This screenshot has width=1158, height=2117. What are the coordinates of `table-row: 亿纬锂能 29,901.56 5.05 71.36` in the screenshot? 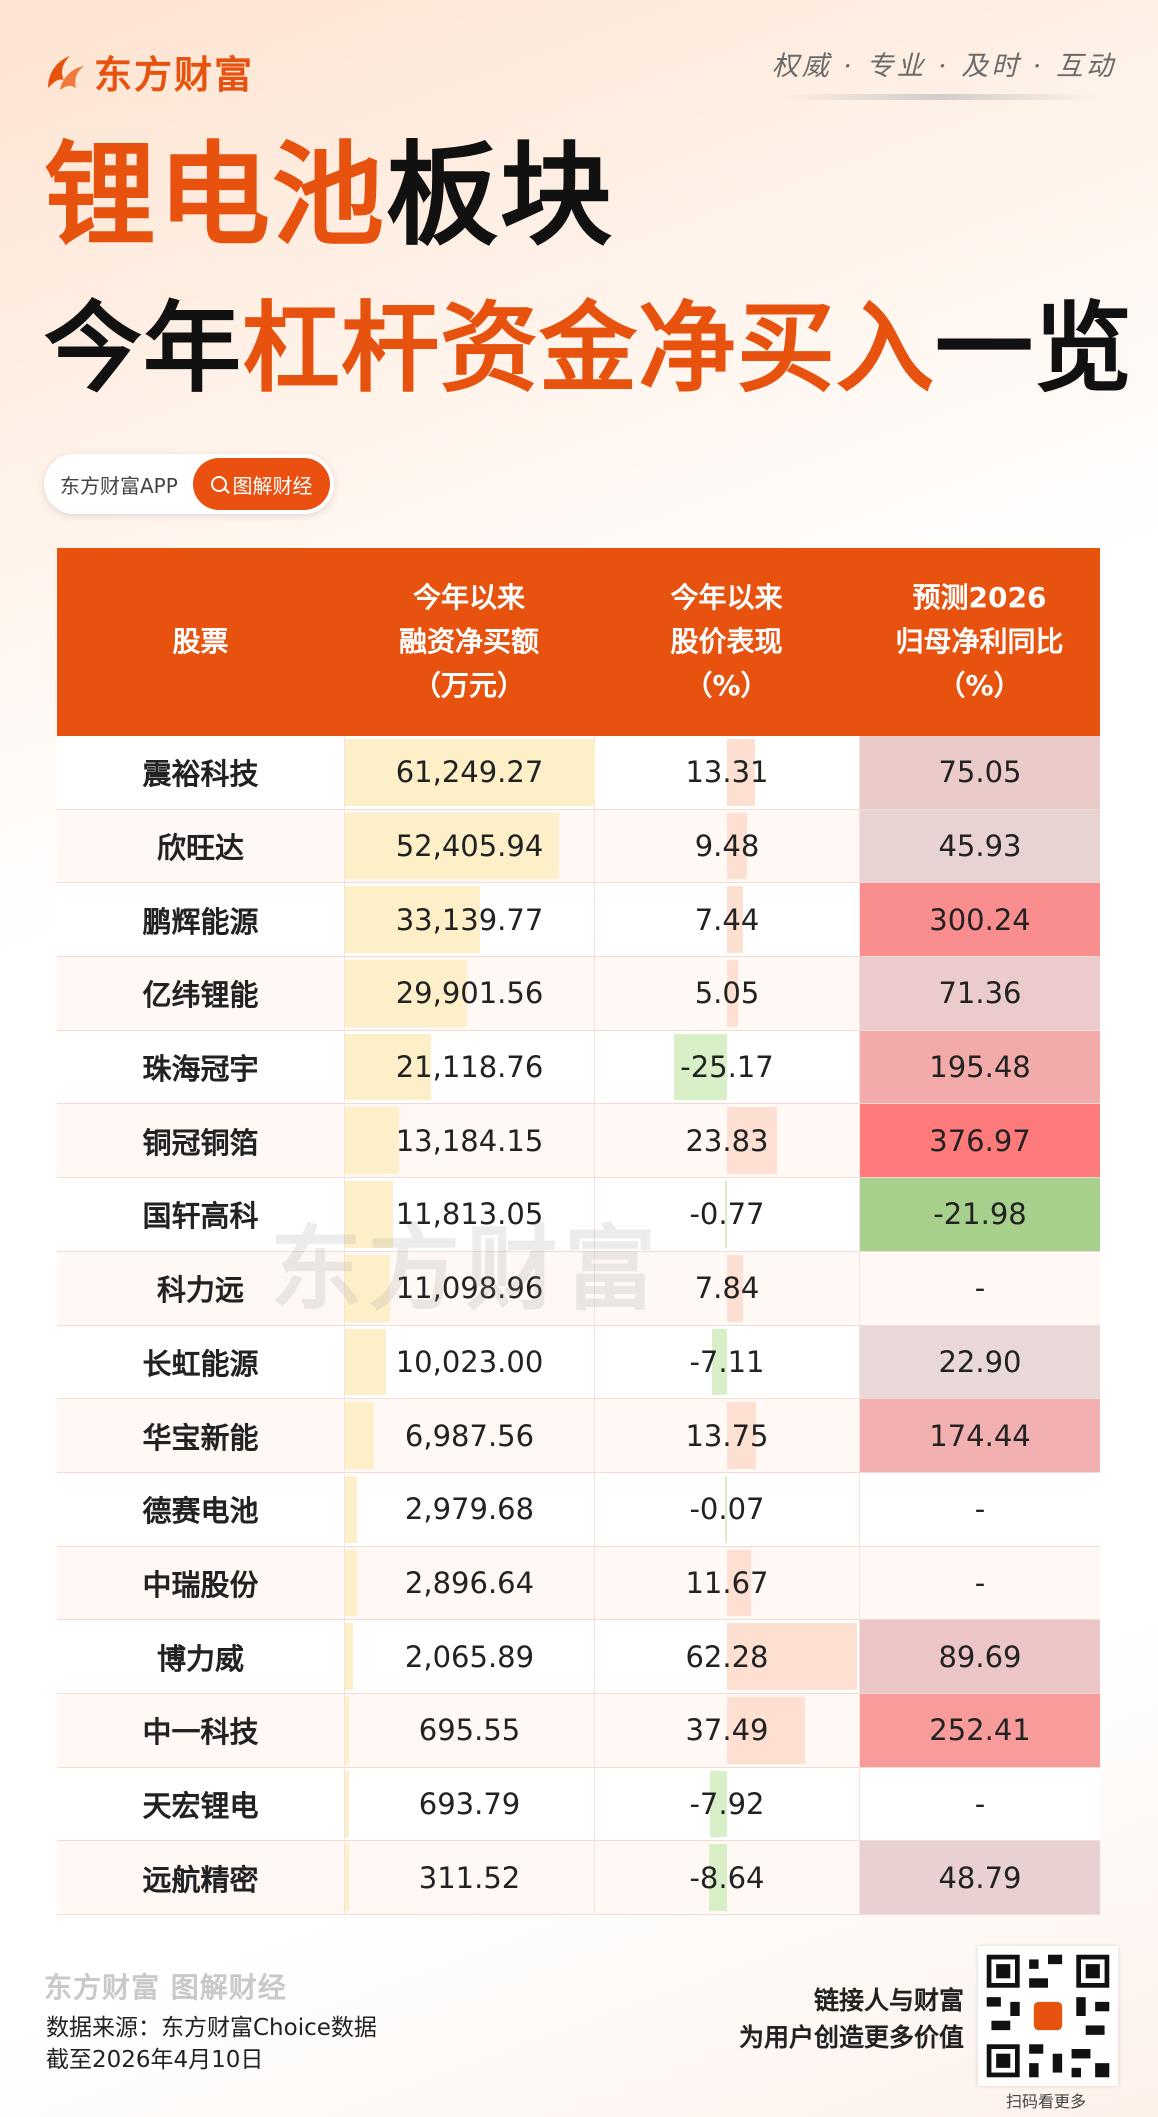 It's located at (578, 994).